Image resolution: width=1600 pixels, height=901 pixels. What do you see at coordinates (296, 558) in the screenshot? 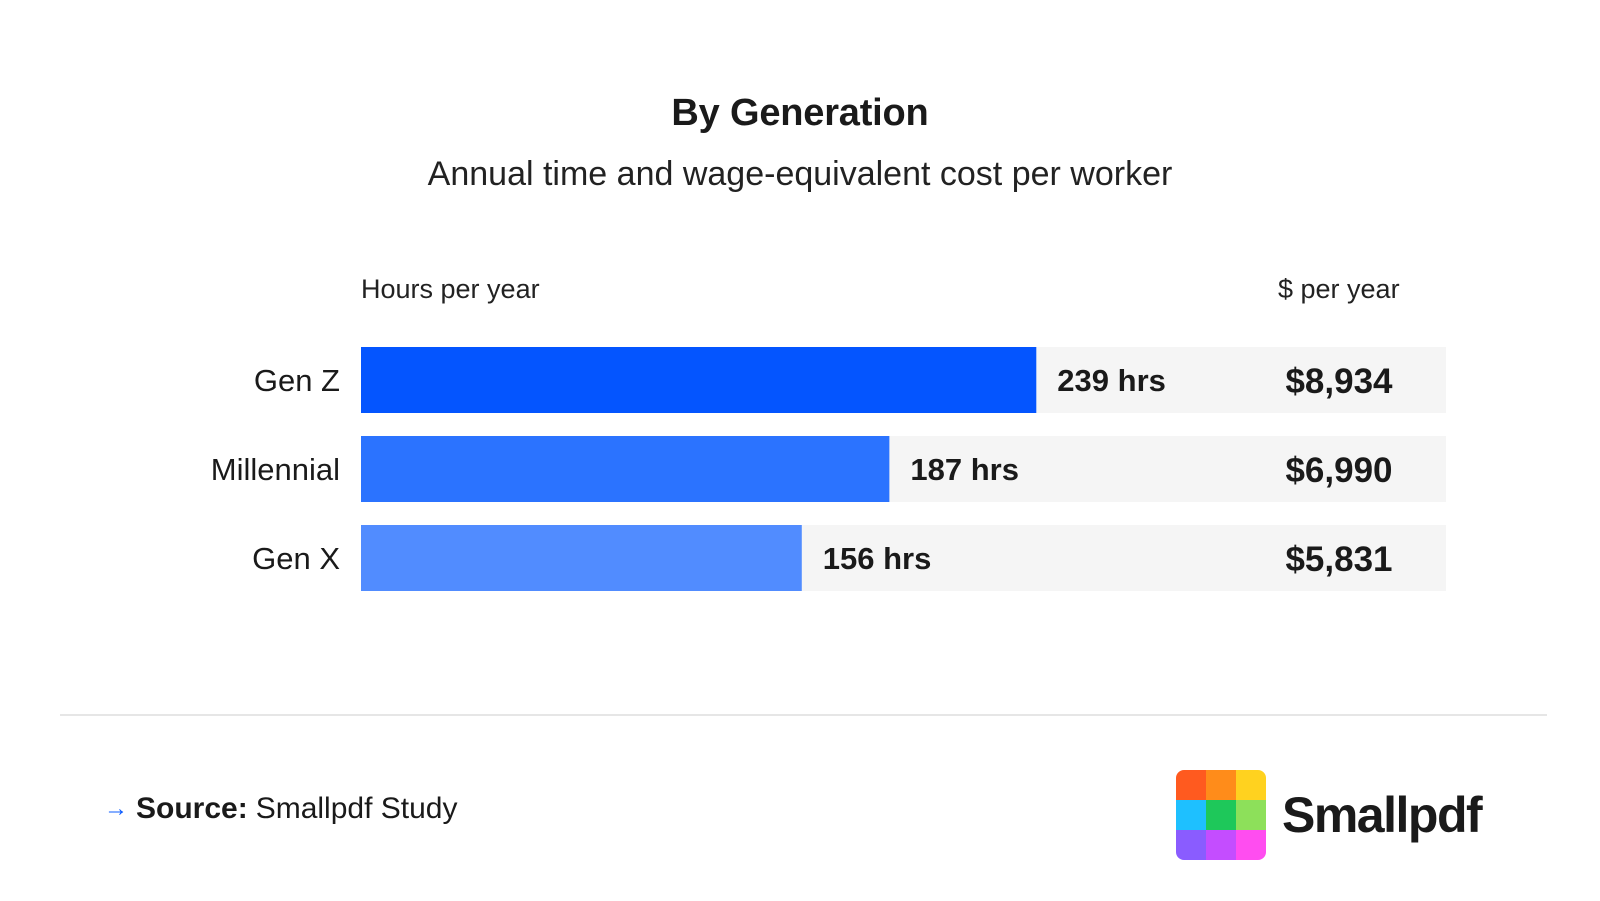
I see `category-label: Gen X` at bounding box center [296, 558].